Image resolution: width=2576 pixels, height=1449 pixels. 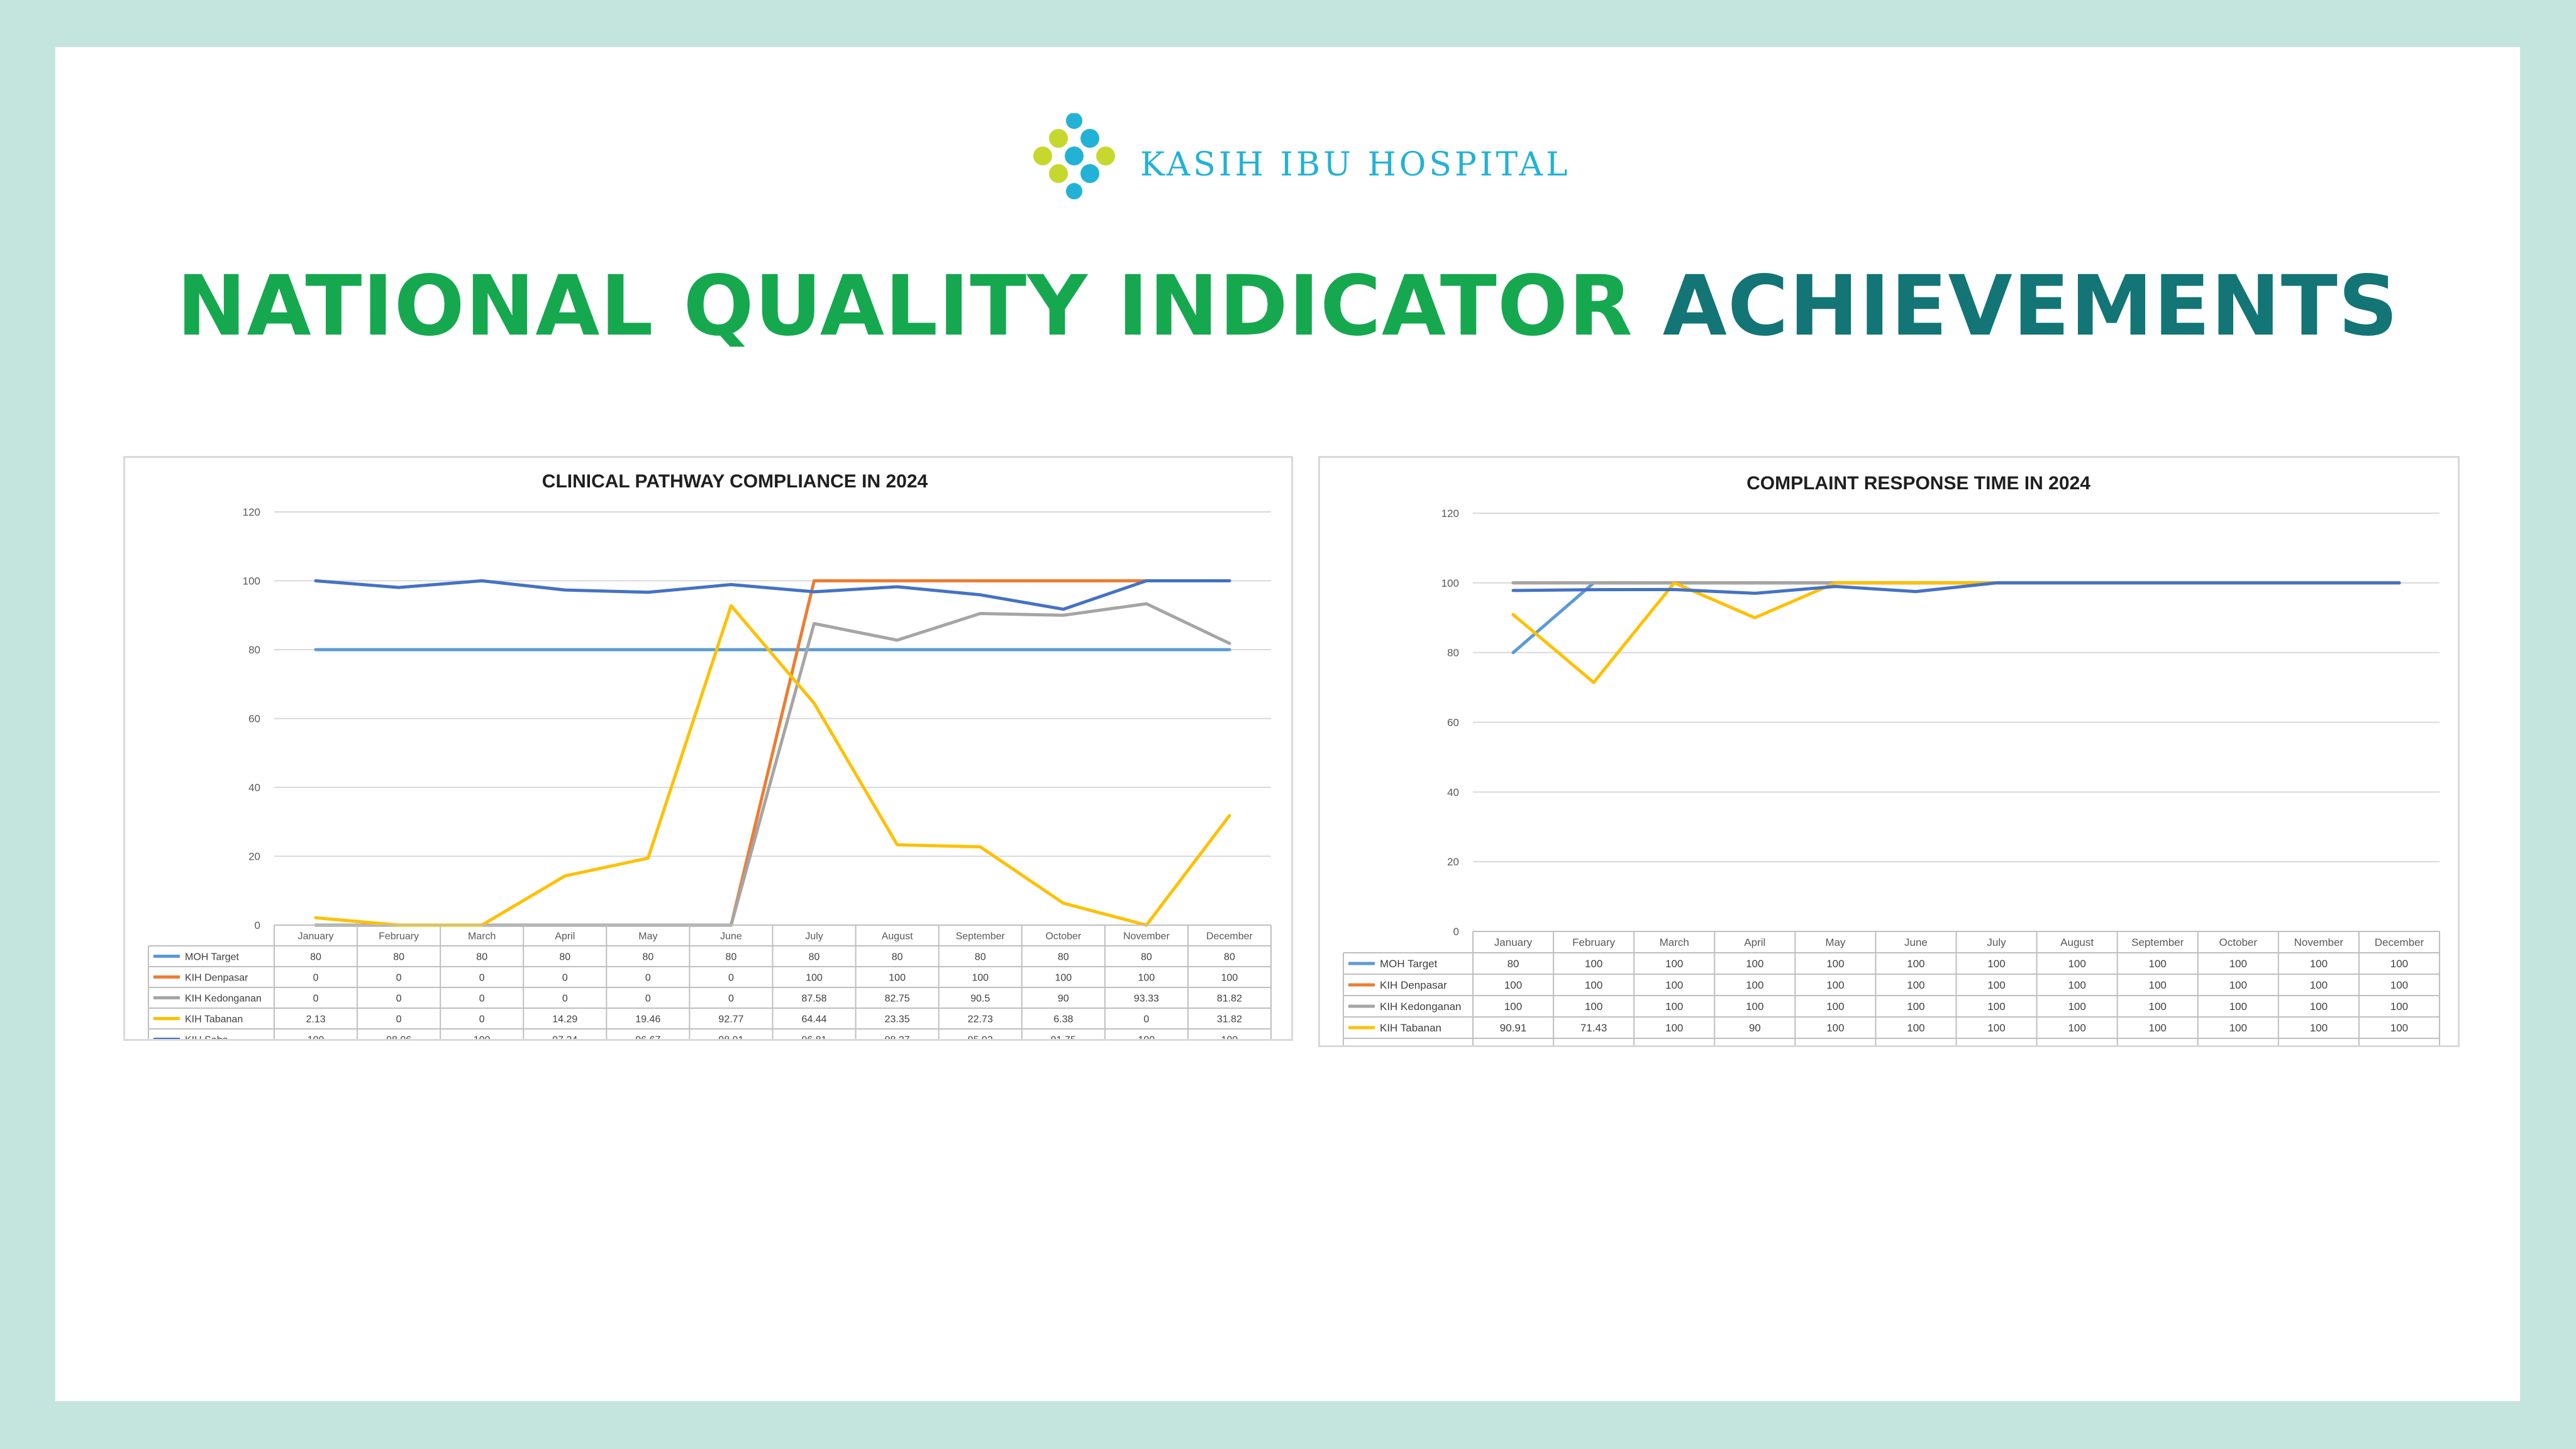 I want to click on chart-title: COMPLAINT RESPONSE TIME IN 2024, so click(x=1918, y=483).